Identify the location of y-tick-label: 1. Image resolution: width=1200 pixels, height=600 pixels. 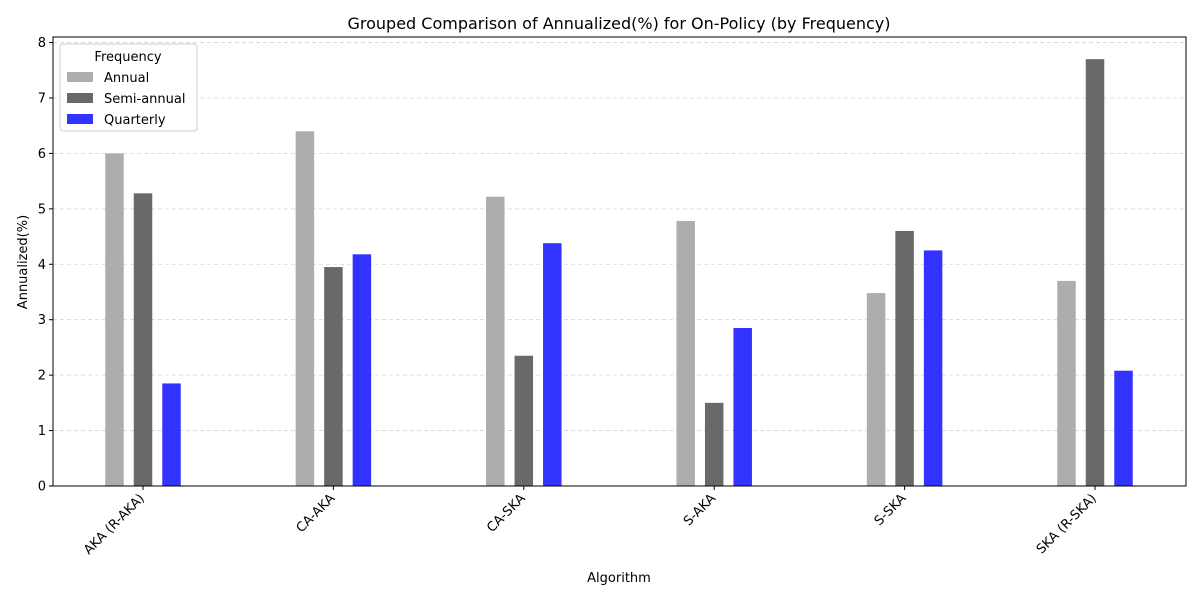
(42, 431).